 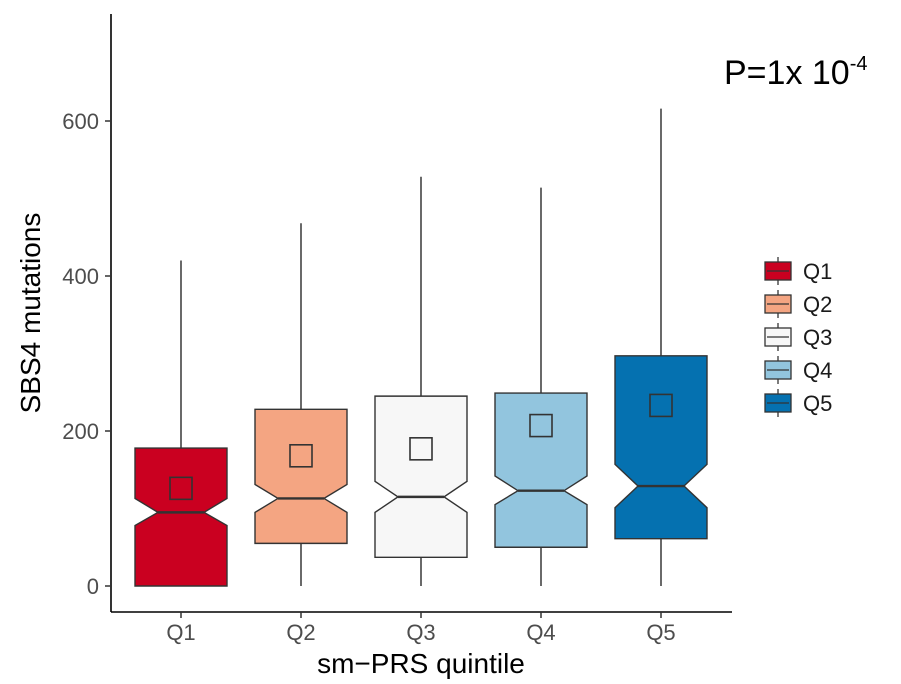 I want to click on x-tick-label: Q5, so click(x=660, y=632).